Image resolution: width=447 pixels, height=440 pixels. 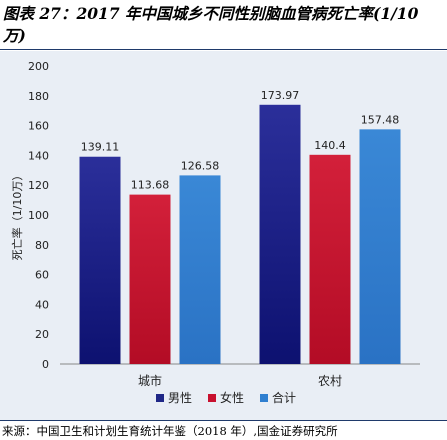 I want to click on bar-value-label: 140.4, so click(x=330, y=145).